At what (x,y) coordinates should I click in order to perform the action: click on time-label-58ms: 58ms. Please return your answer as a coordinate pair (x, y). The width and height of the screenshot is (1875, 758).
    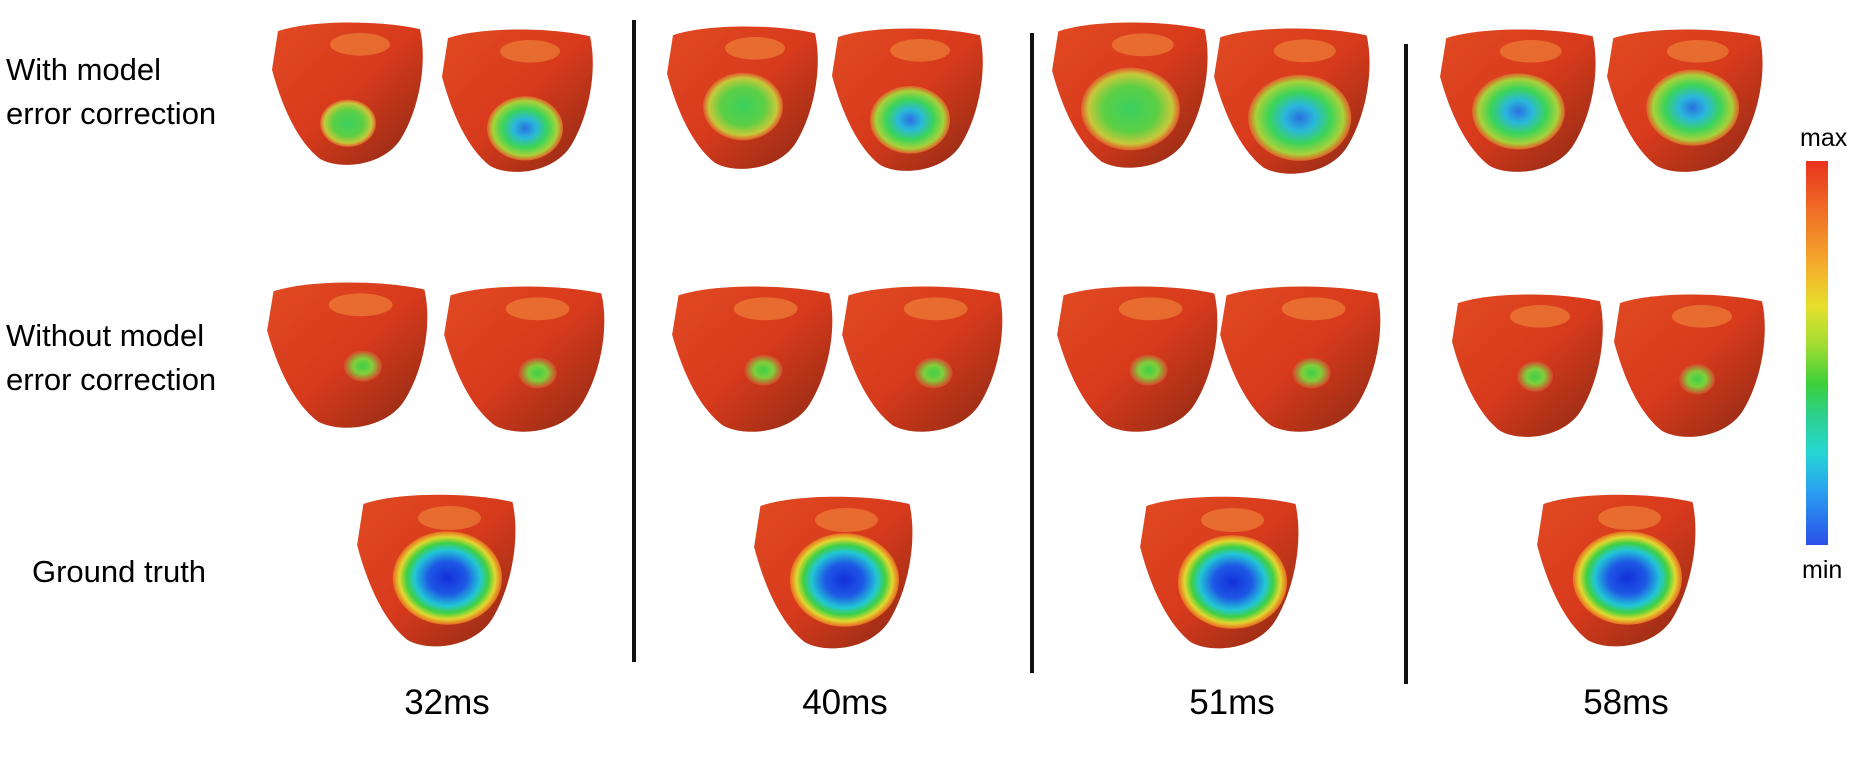
    Looking at the image, I should click on (1626, 702).